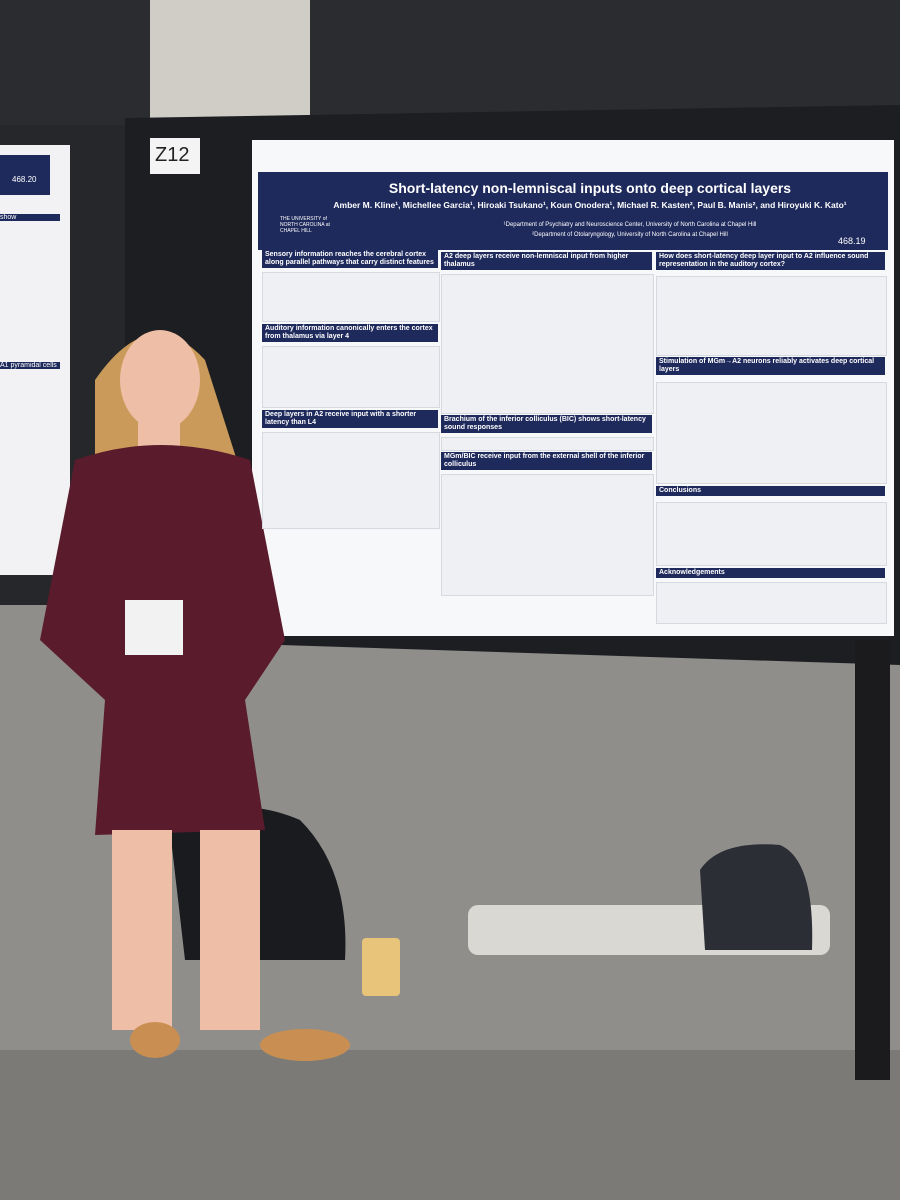  What do you see at coordinates (30, 217) in the screenshot?
I see `left-poster-fragment: show` at bounding box center [30, 217].